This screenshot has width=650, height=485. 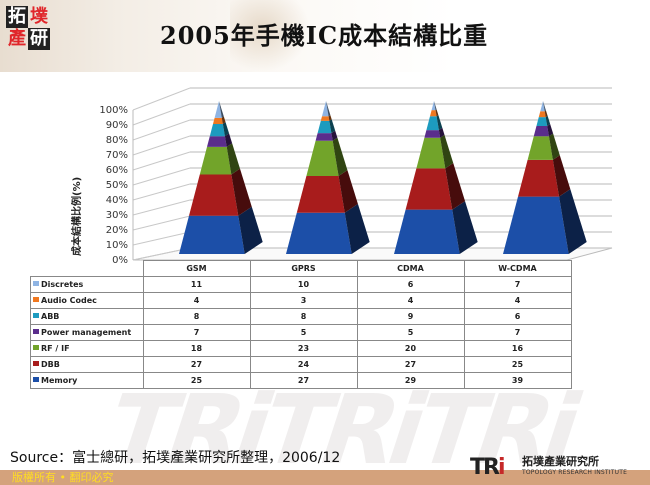 What do you see at coordinates (39, 16) in the screenshot?
I see `logo-char: 墣` at bounding box center [39, 16].